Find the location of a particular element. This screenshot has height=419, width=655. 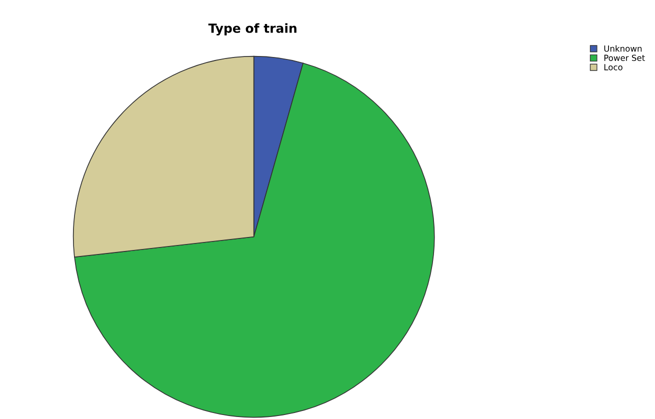

legend-label: Power Set is located at coordinates (624, 57).